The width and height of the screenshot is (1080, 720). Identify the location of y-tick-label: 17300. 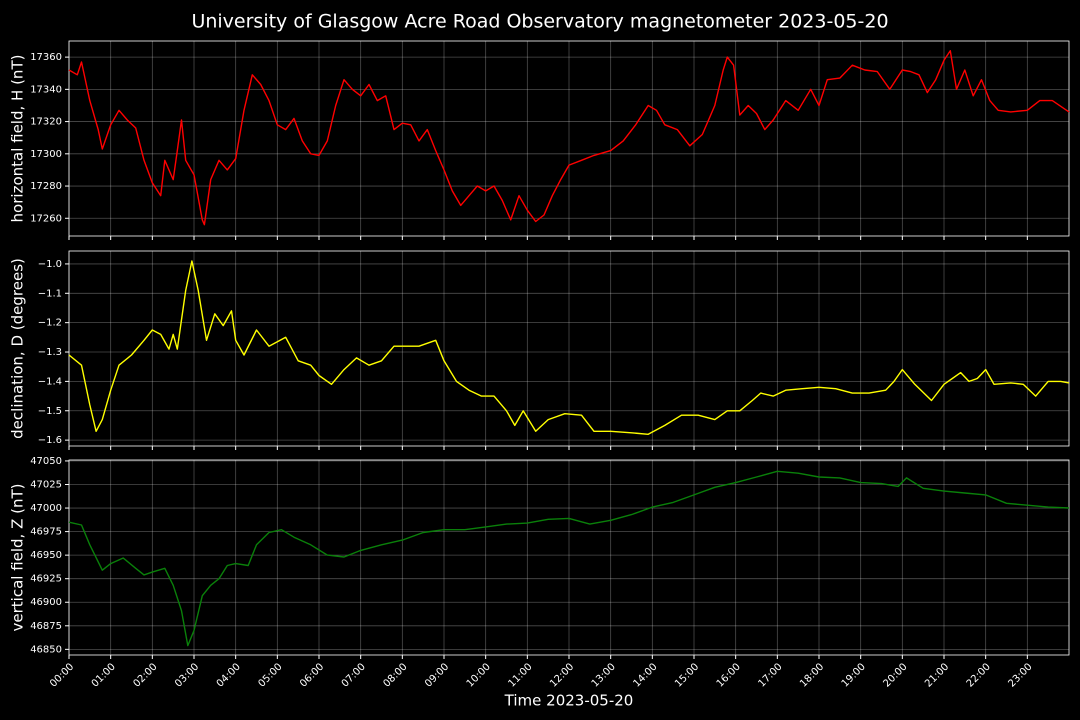
(46, 154).